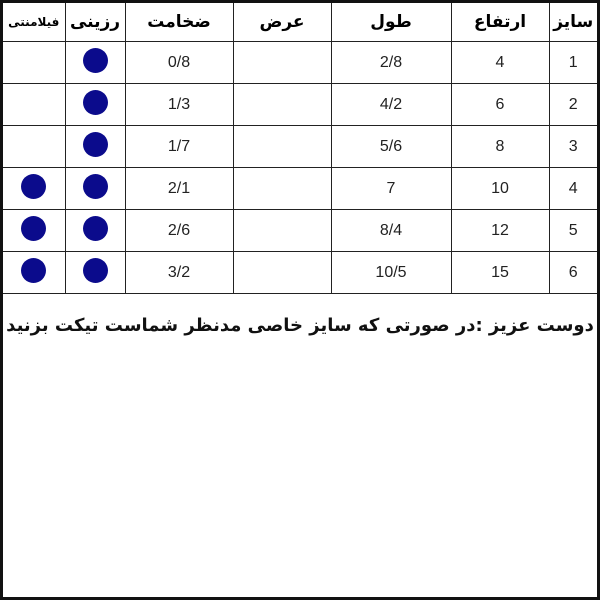 Image resolution: width=600 pixels, height=600 pixels. I want to click on table-row: 3/2 10/5 15 6, so click(300, 272).